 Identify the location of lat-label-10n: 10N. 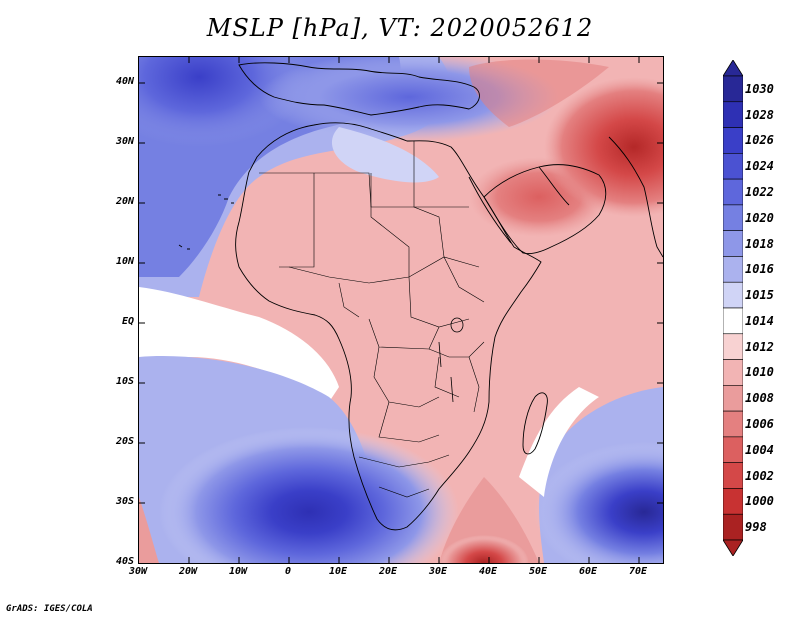
(124, 261).